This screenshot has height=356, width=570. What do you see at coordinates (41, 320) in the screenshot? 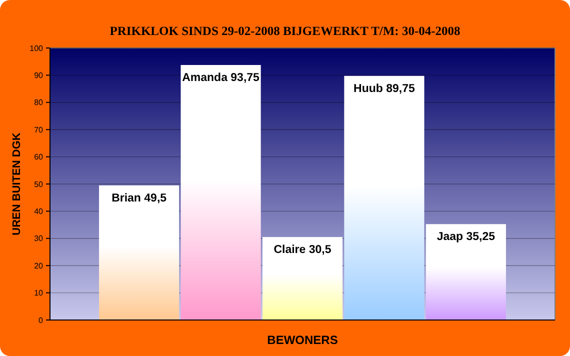
I see `y-tick-label: 0` at bounding box center [41, 320].